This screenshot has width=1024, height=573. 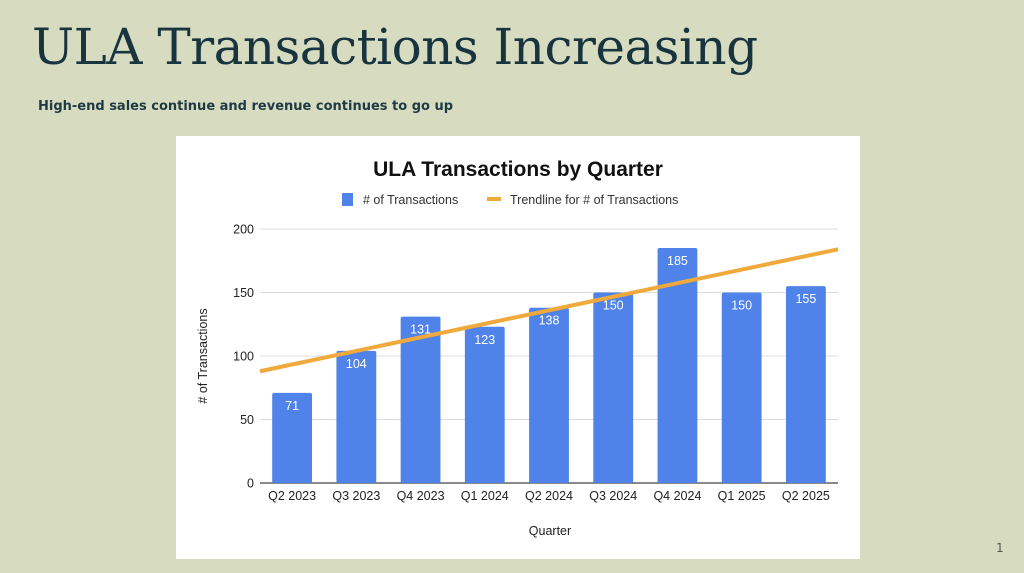 I want to click on y-tick-label: 100, so click(x=243, y=357).